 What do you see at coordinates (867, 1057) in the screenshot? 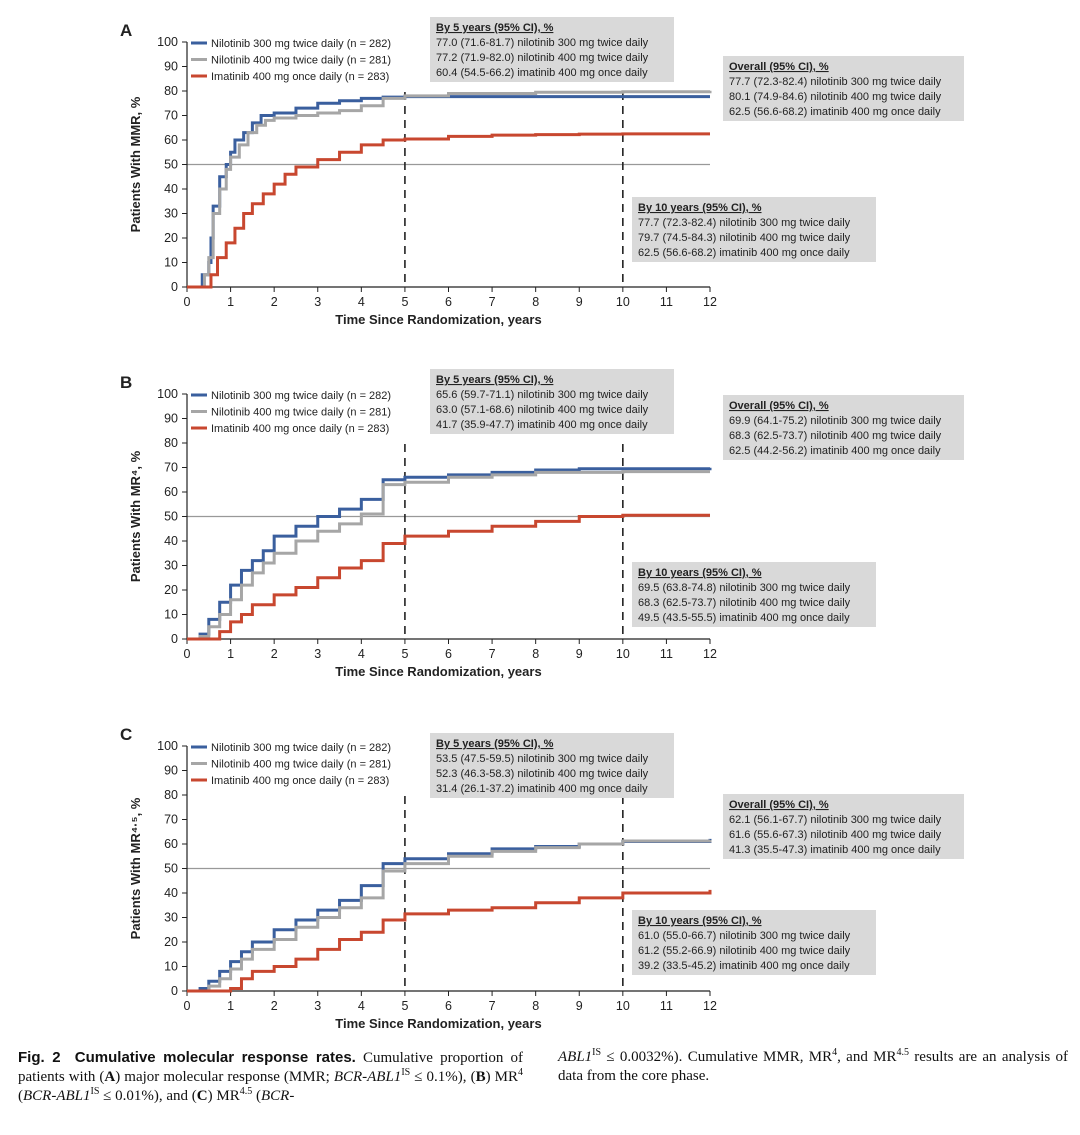
I see `caption-text: , and MR` at bounding box center [867, 1057].